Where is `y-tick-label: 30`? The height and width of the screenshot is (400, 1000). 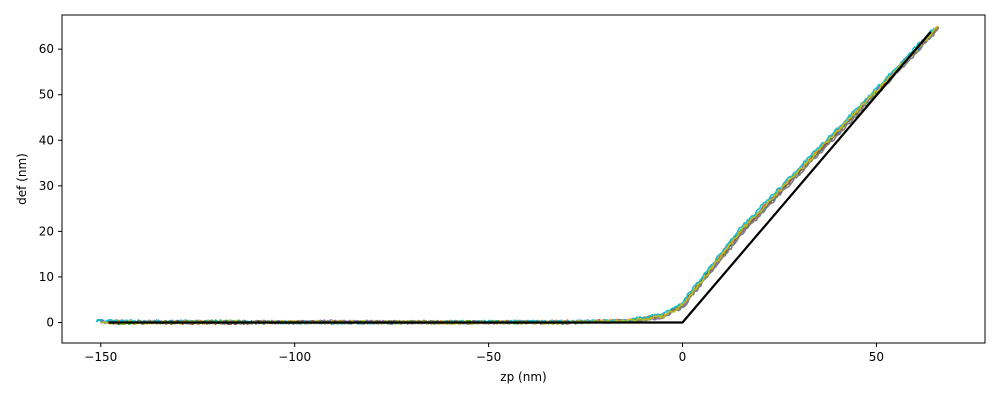 y-tick-label: 30 is located at coordinates (46, 186).